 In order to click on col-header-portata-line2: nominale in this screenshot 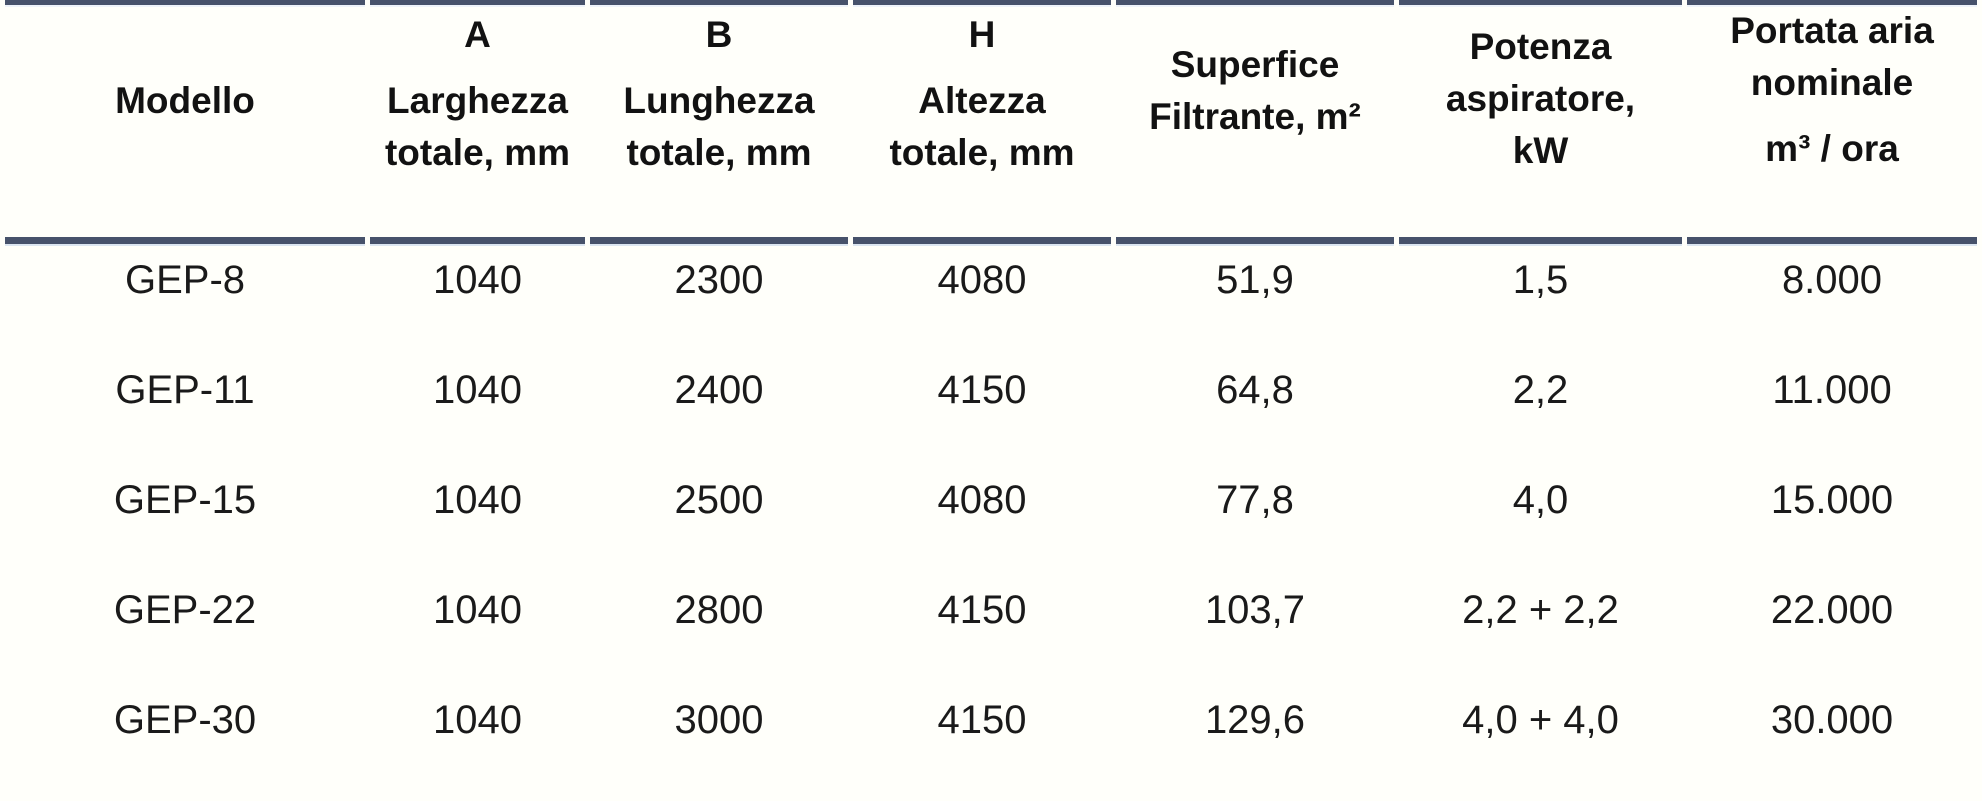, I will do `click(1832, 82)`.